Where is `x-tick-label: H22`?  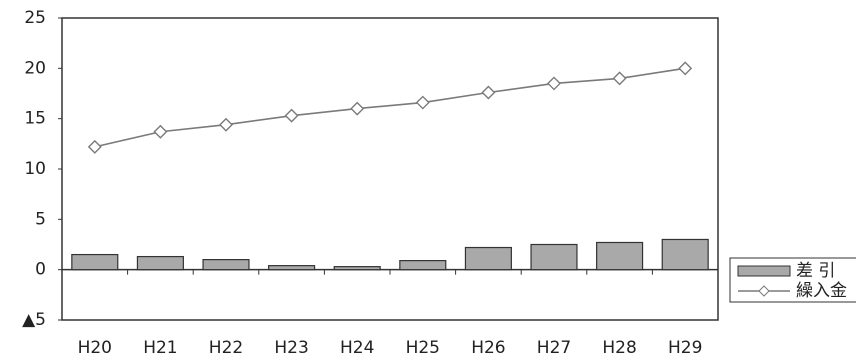 x-tick-label: H22 is located at coordinates (226, 348).